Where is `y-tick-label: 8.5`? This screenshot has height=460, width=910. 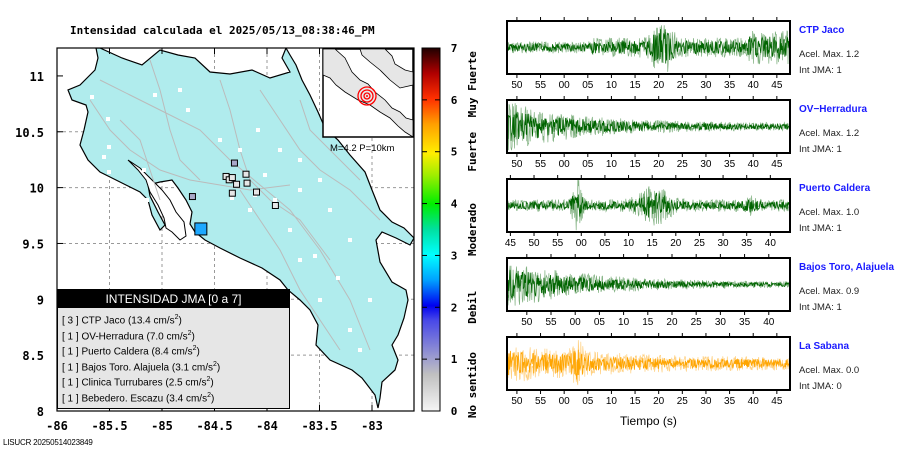 y-tick-label: 8.5 is located at coordinates (33, 356).